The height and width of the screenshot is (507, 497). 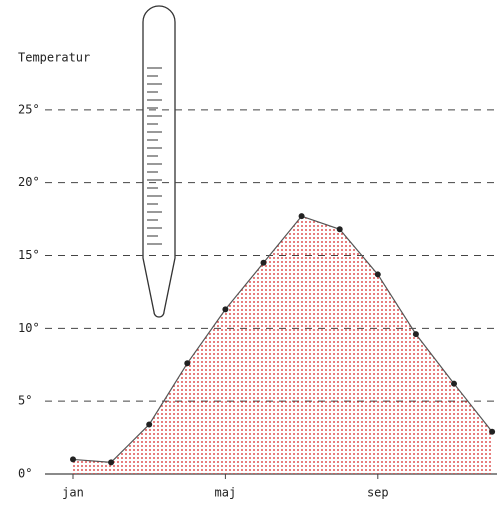 What do you see at coordinates (29, 182) in the screenshot?
I see `y-tick-label: 20°` at bounding box center [29, 182].